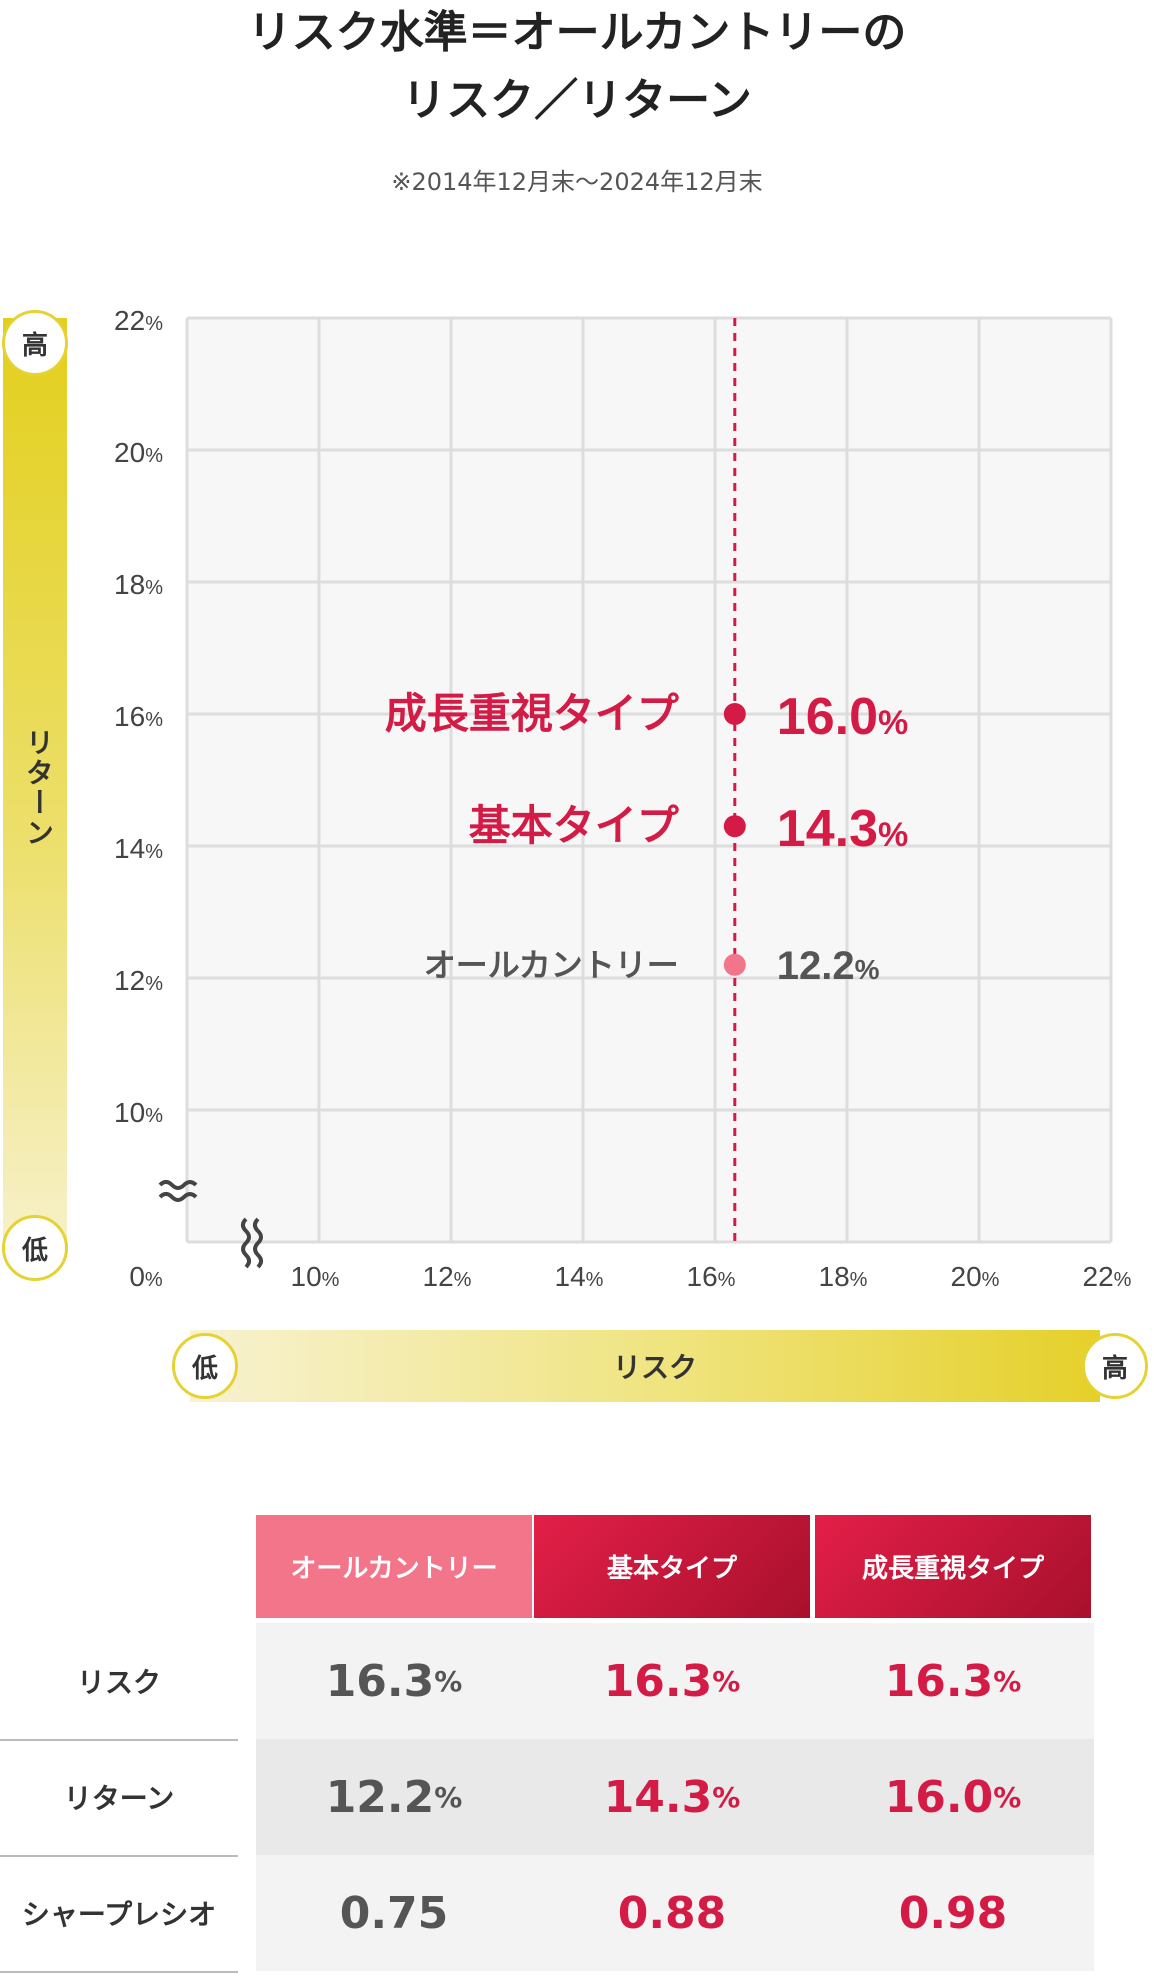  What do you see at coordinates (574, 825) in the screenshot?
I see `point-name-label: 基本タイプ` at bounding box center [574, 825].